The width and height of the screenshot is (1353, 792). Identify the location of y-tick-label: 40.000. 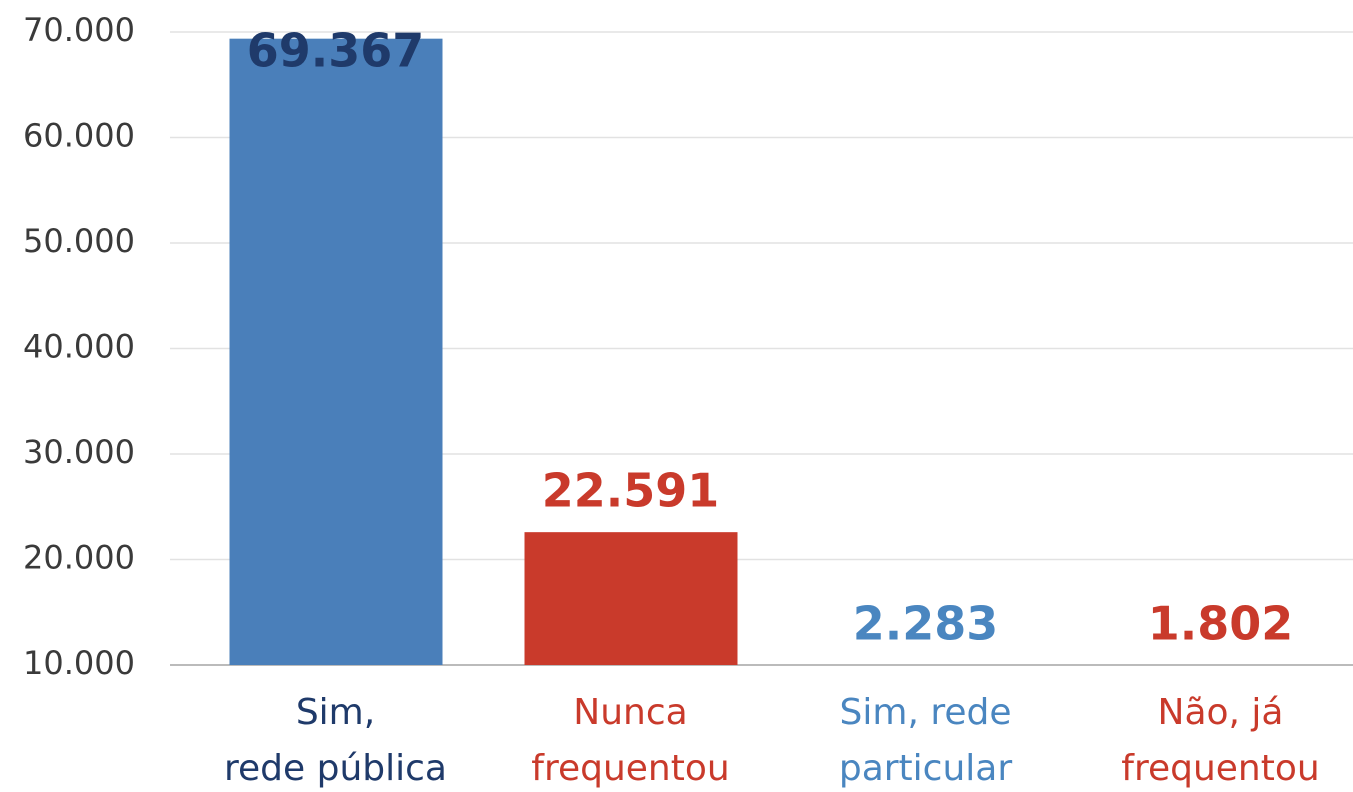
(79, 347).